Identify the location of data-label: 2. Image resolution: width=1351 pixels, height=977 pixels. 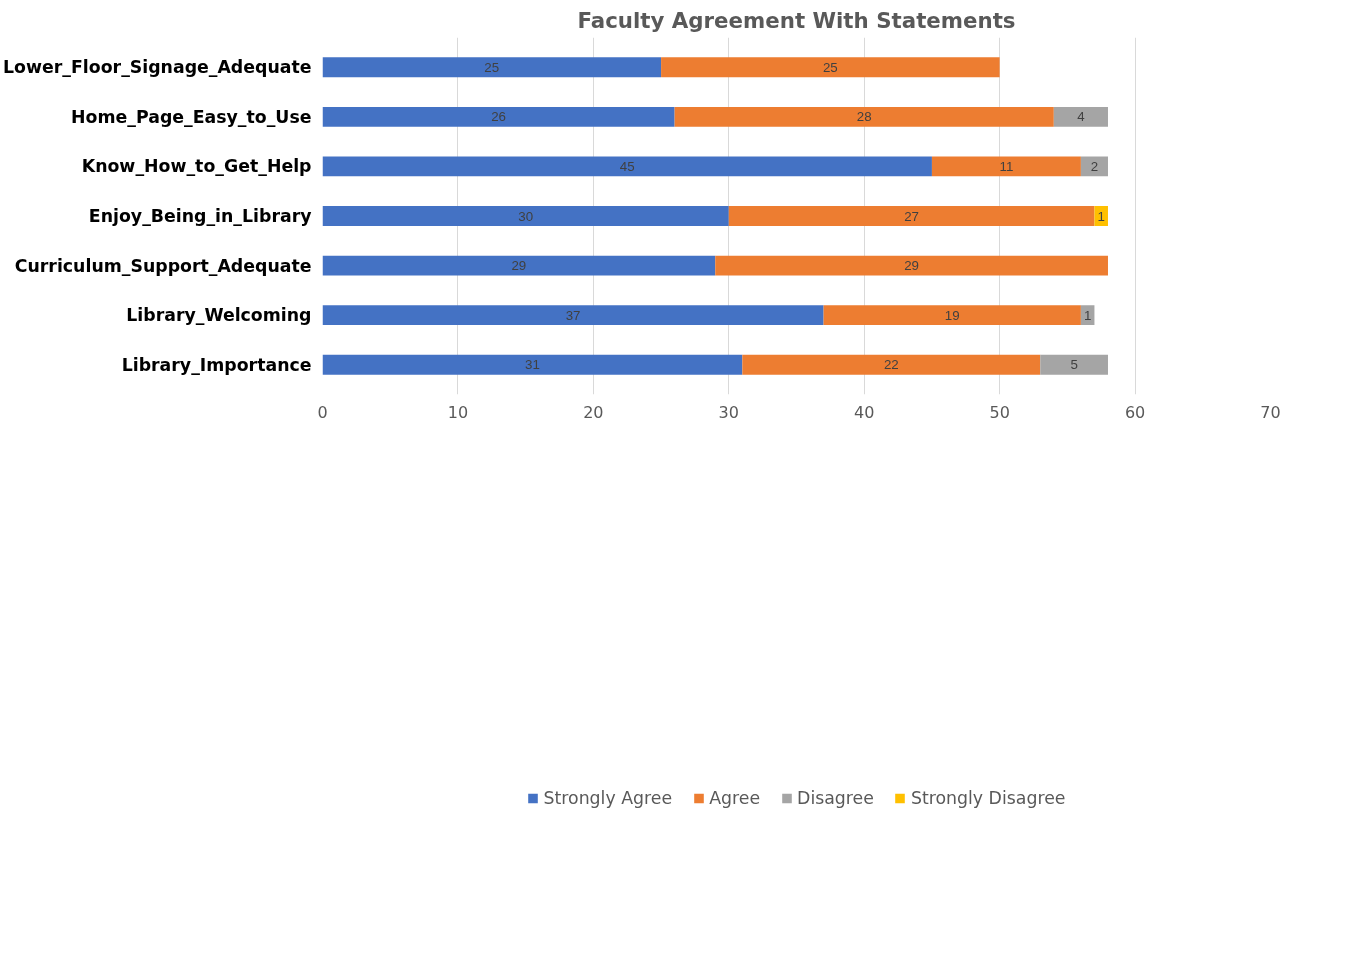
(1094, 166).